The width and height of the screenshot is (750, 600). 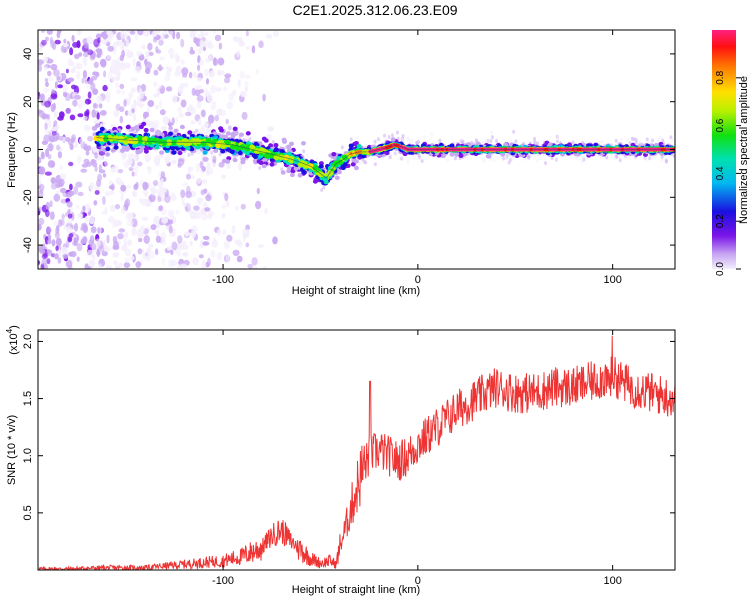 I want to click on colorbar-tick-label: 0.2, so click(x=720, y=221).